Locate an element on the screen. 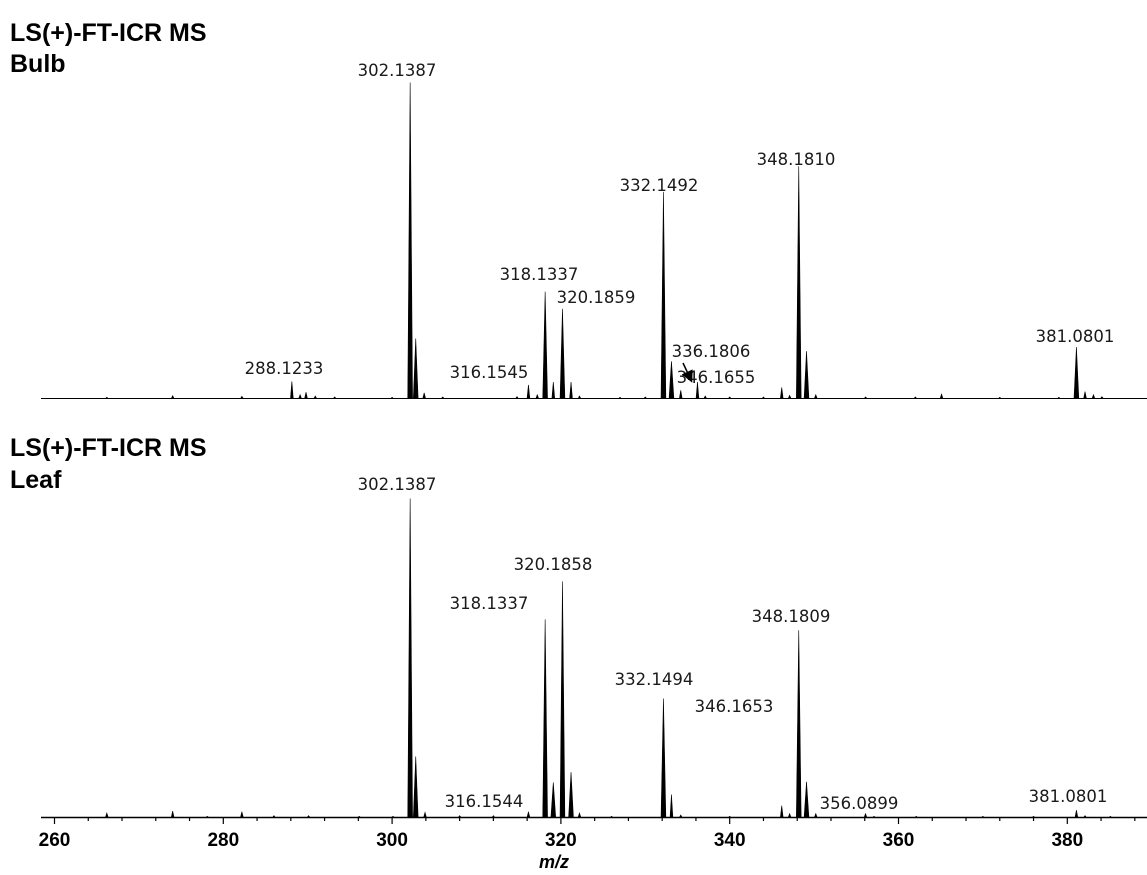  leaf-peak-label: 318.1337 is located at coordinates (489, 603).